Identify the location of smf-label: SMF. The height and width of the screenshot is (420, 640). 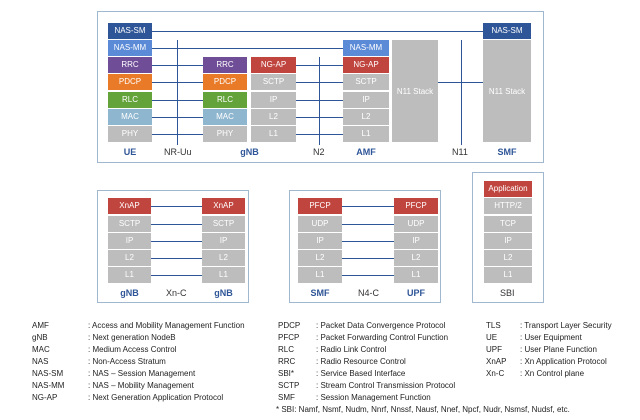
(507, 152).